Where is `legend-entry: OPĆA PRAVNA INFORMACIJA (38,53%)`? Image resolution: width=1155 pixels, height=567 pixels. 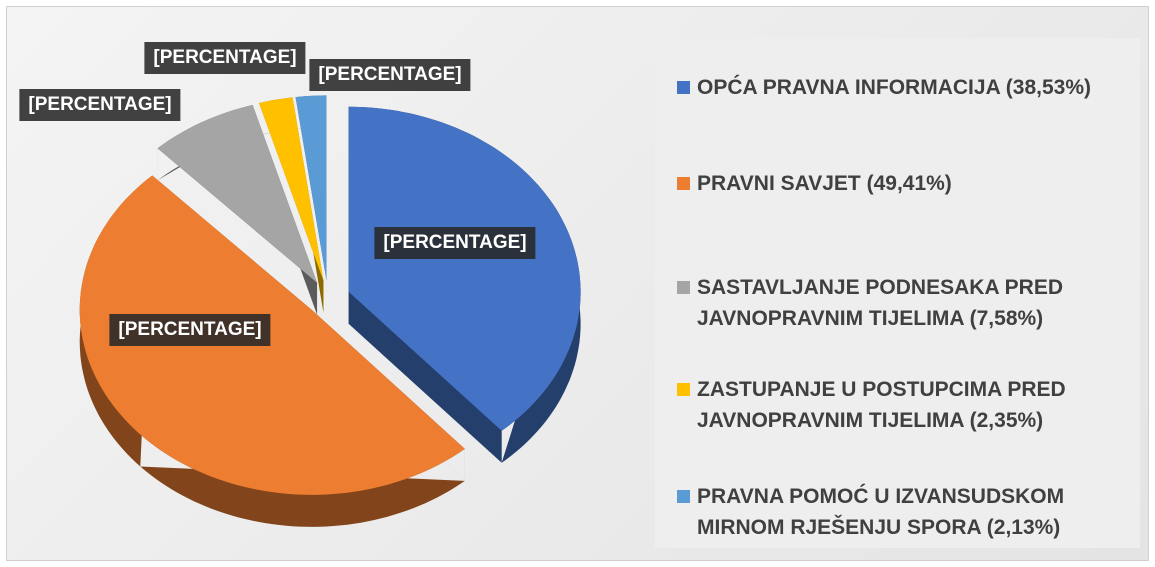 legend-entry: OPĆA PRAVNA INFORMACIJA (38,53%) is located at coordinates (907, 87).